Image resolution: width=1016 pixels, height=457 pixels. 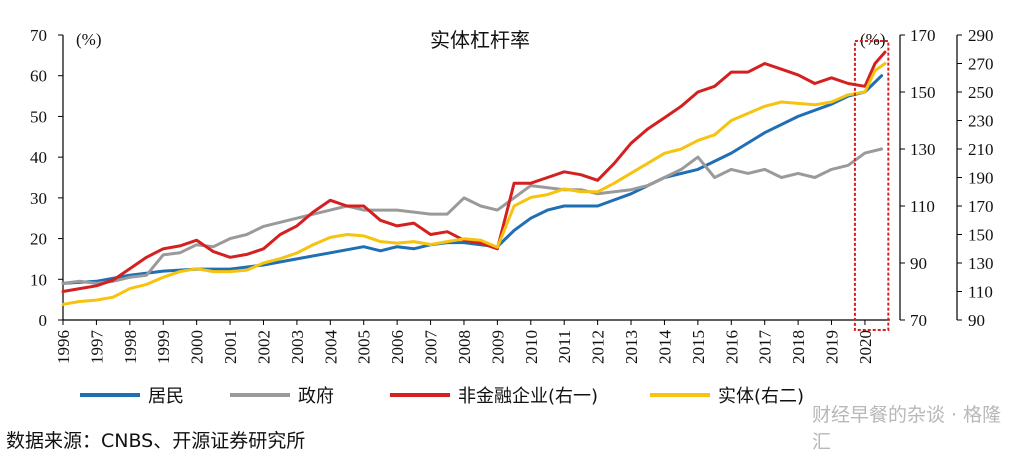 What do you see at coordinates (980, 292) in the screenshot?
I see `right2-tick-label: 110` at bounding box center [980, 292].